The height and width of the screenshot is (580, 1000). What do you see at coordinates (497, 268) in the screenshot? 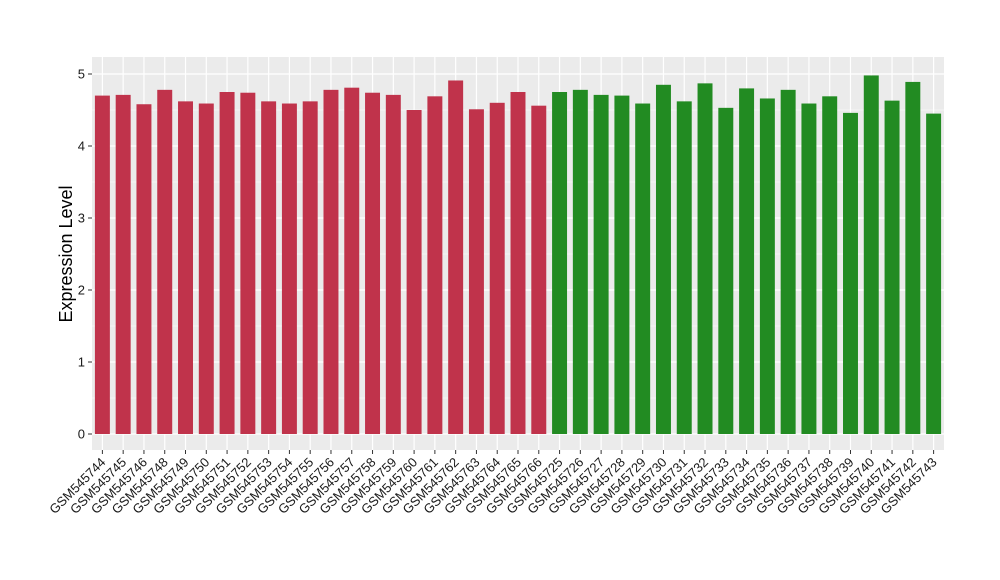
I see `bar-GSM545764` at bounding box center [497, 268].